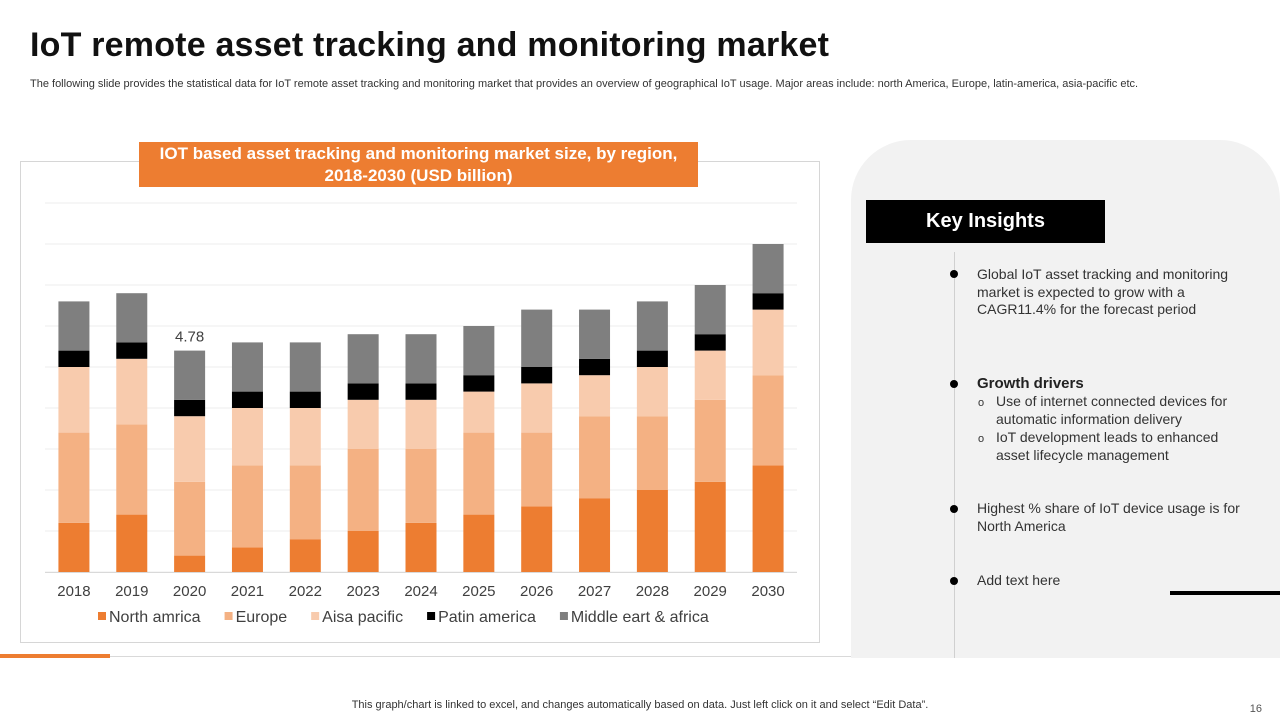  I want to click on x-tick-label: 2030, so click(767, 591).